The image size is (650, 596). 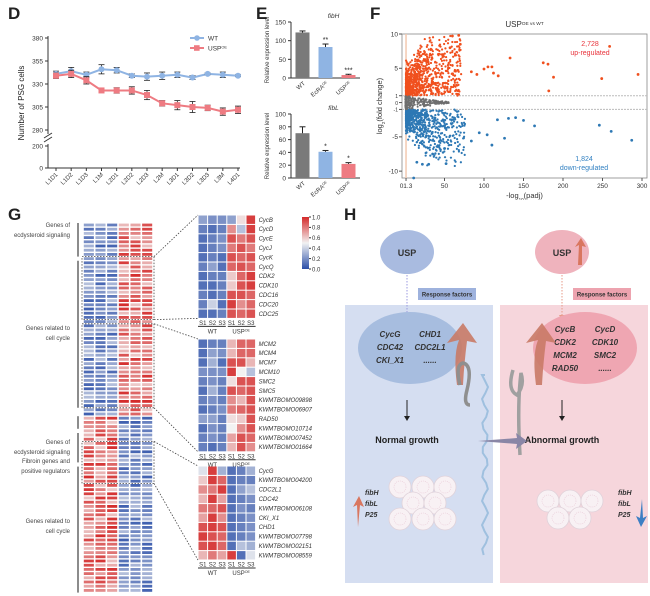 What do you see at coordinates (641, 513) in the screenshot?
I see `fib-down-arrow-icon` at bounding box center [641, 513].